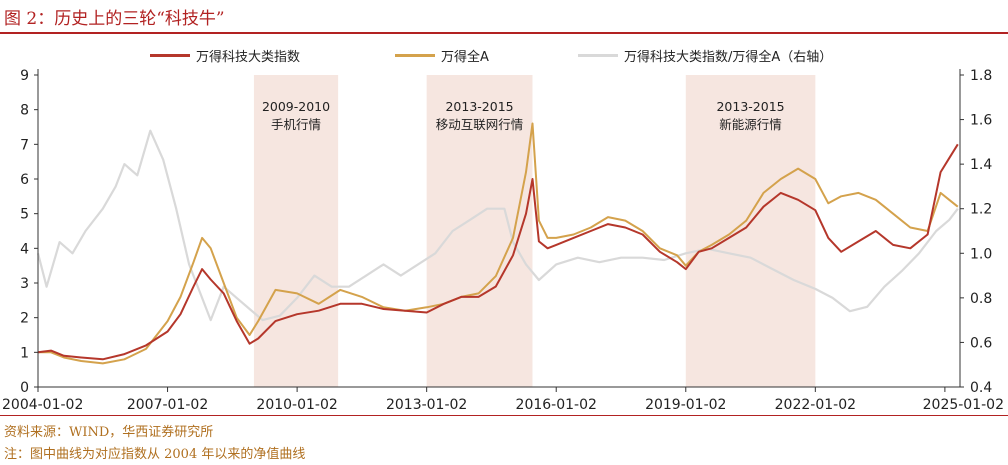 This screenshot has width=1008, height=465. I want to click on x-tick-label-7: 2025-01-02, so click(963, 405).